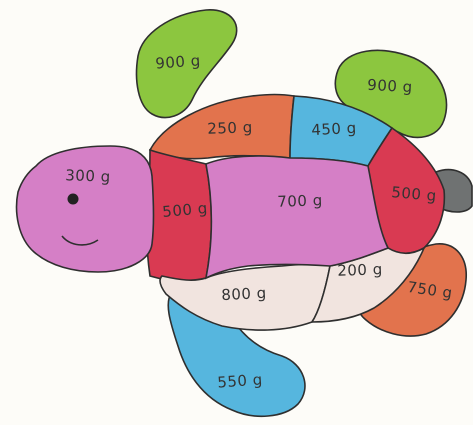 Image resolution: width=473 pixels, height=425 pixels. What do you see at coordinates (360, 270) in the screenshot?
I see `shell-bottom-right-label: 200 g` at bounding box center [360, 270].